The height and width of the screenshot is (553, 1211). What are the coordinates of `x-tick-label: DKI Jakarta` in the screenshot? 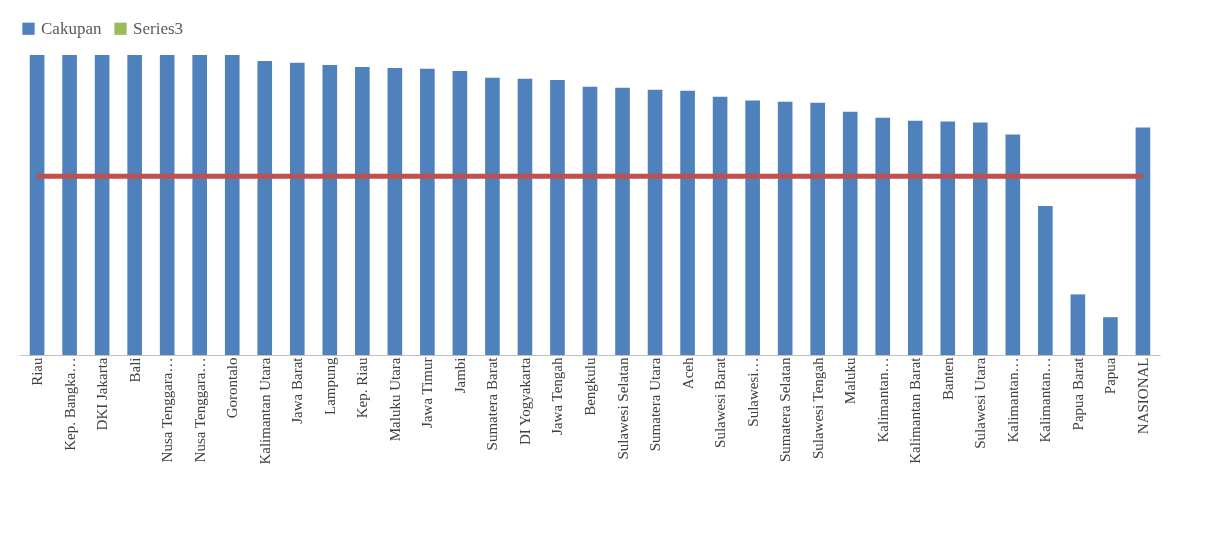 It's located at (102, 394).